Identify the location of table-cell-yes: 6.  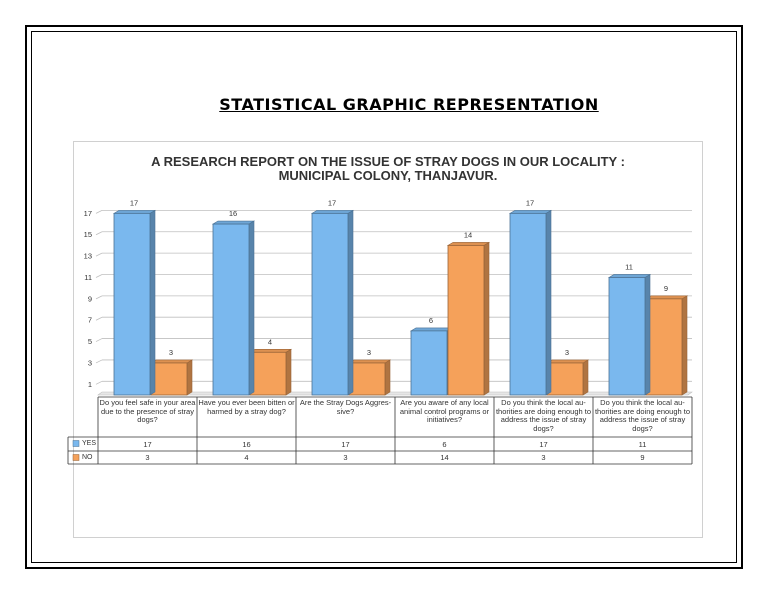
(444, 444).